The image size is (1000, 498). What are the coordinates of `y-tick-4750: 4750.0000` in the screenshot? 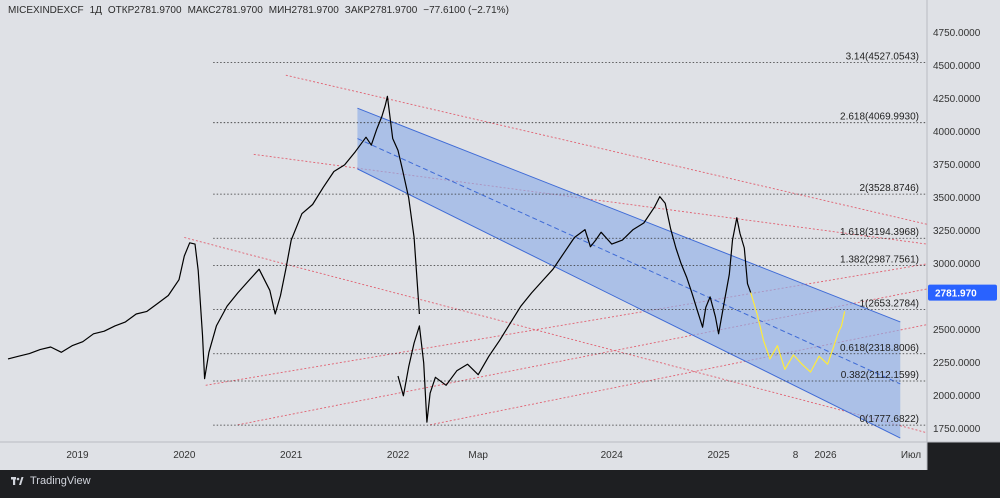 It's located at (957, 33).